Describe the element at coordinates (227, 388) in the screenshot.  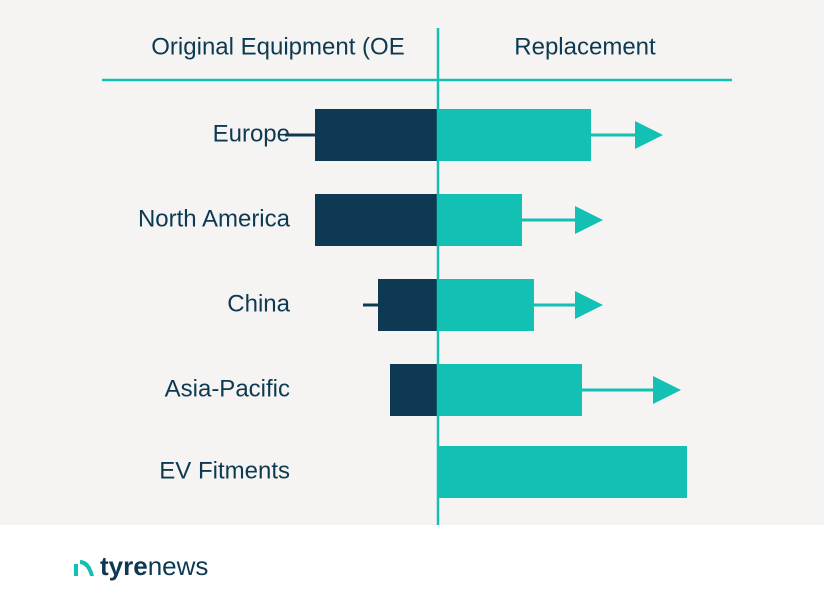
I see `category-label: Asia-Pacific` at that location.